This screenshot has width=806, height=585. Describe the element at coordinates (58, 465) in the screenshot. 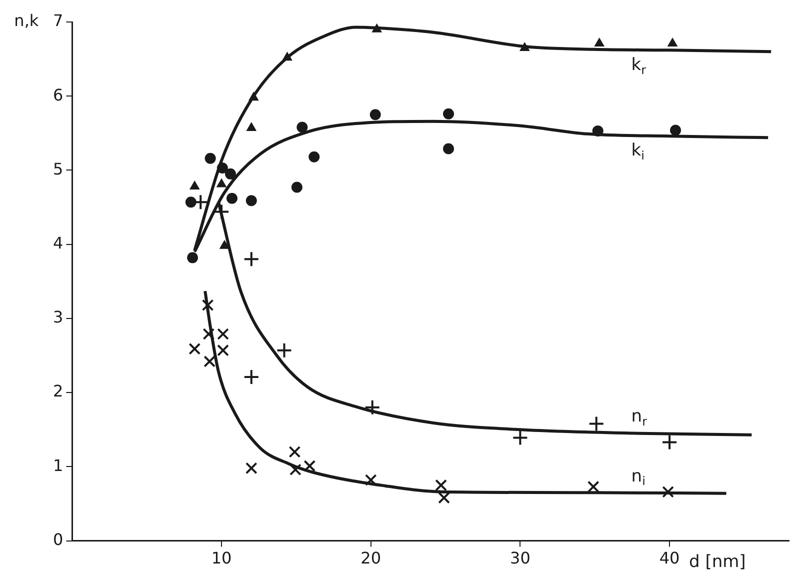

I see `y-tick-label: 1` at that location.